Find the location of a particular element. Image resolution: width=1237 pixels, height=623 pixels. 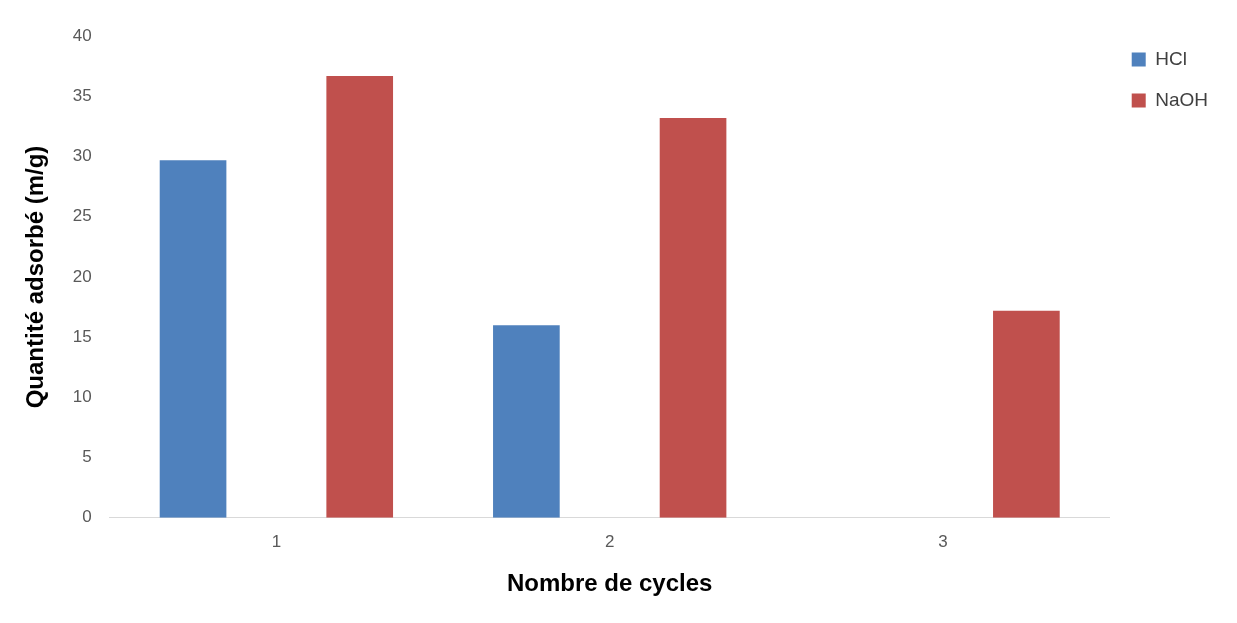

x-tick-label: 3 is located at coordinates (943, 541).